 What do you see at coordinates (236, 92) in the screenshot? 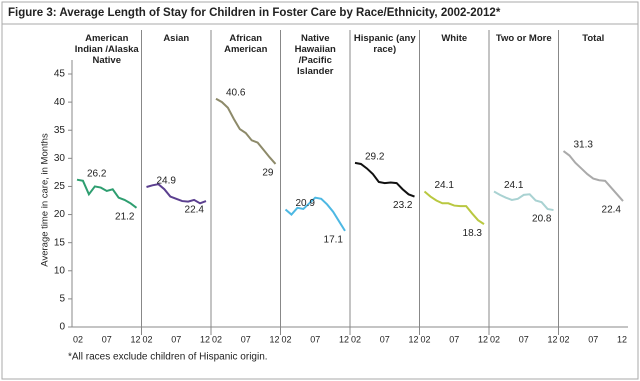
I see `data-label: 40.6` at bounding box center [236, 92].